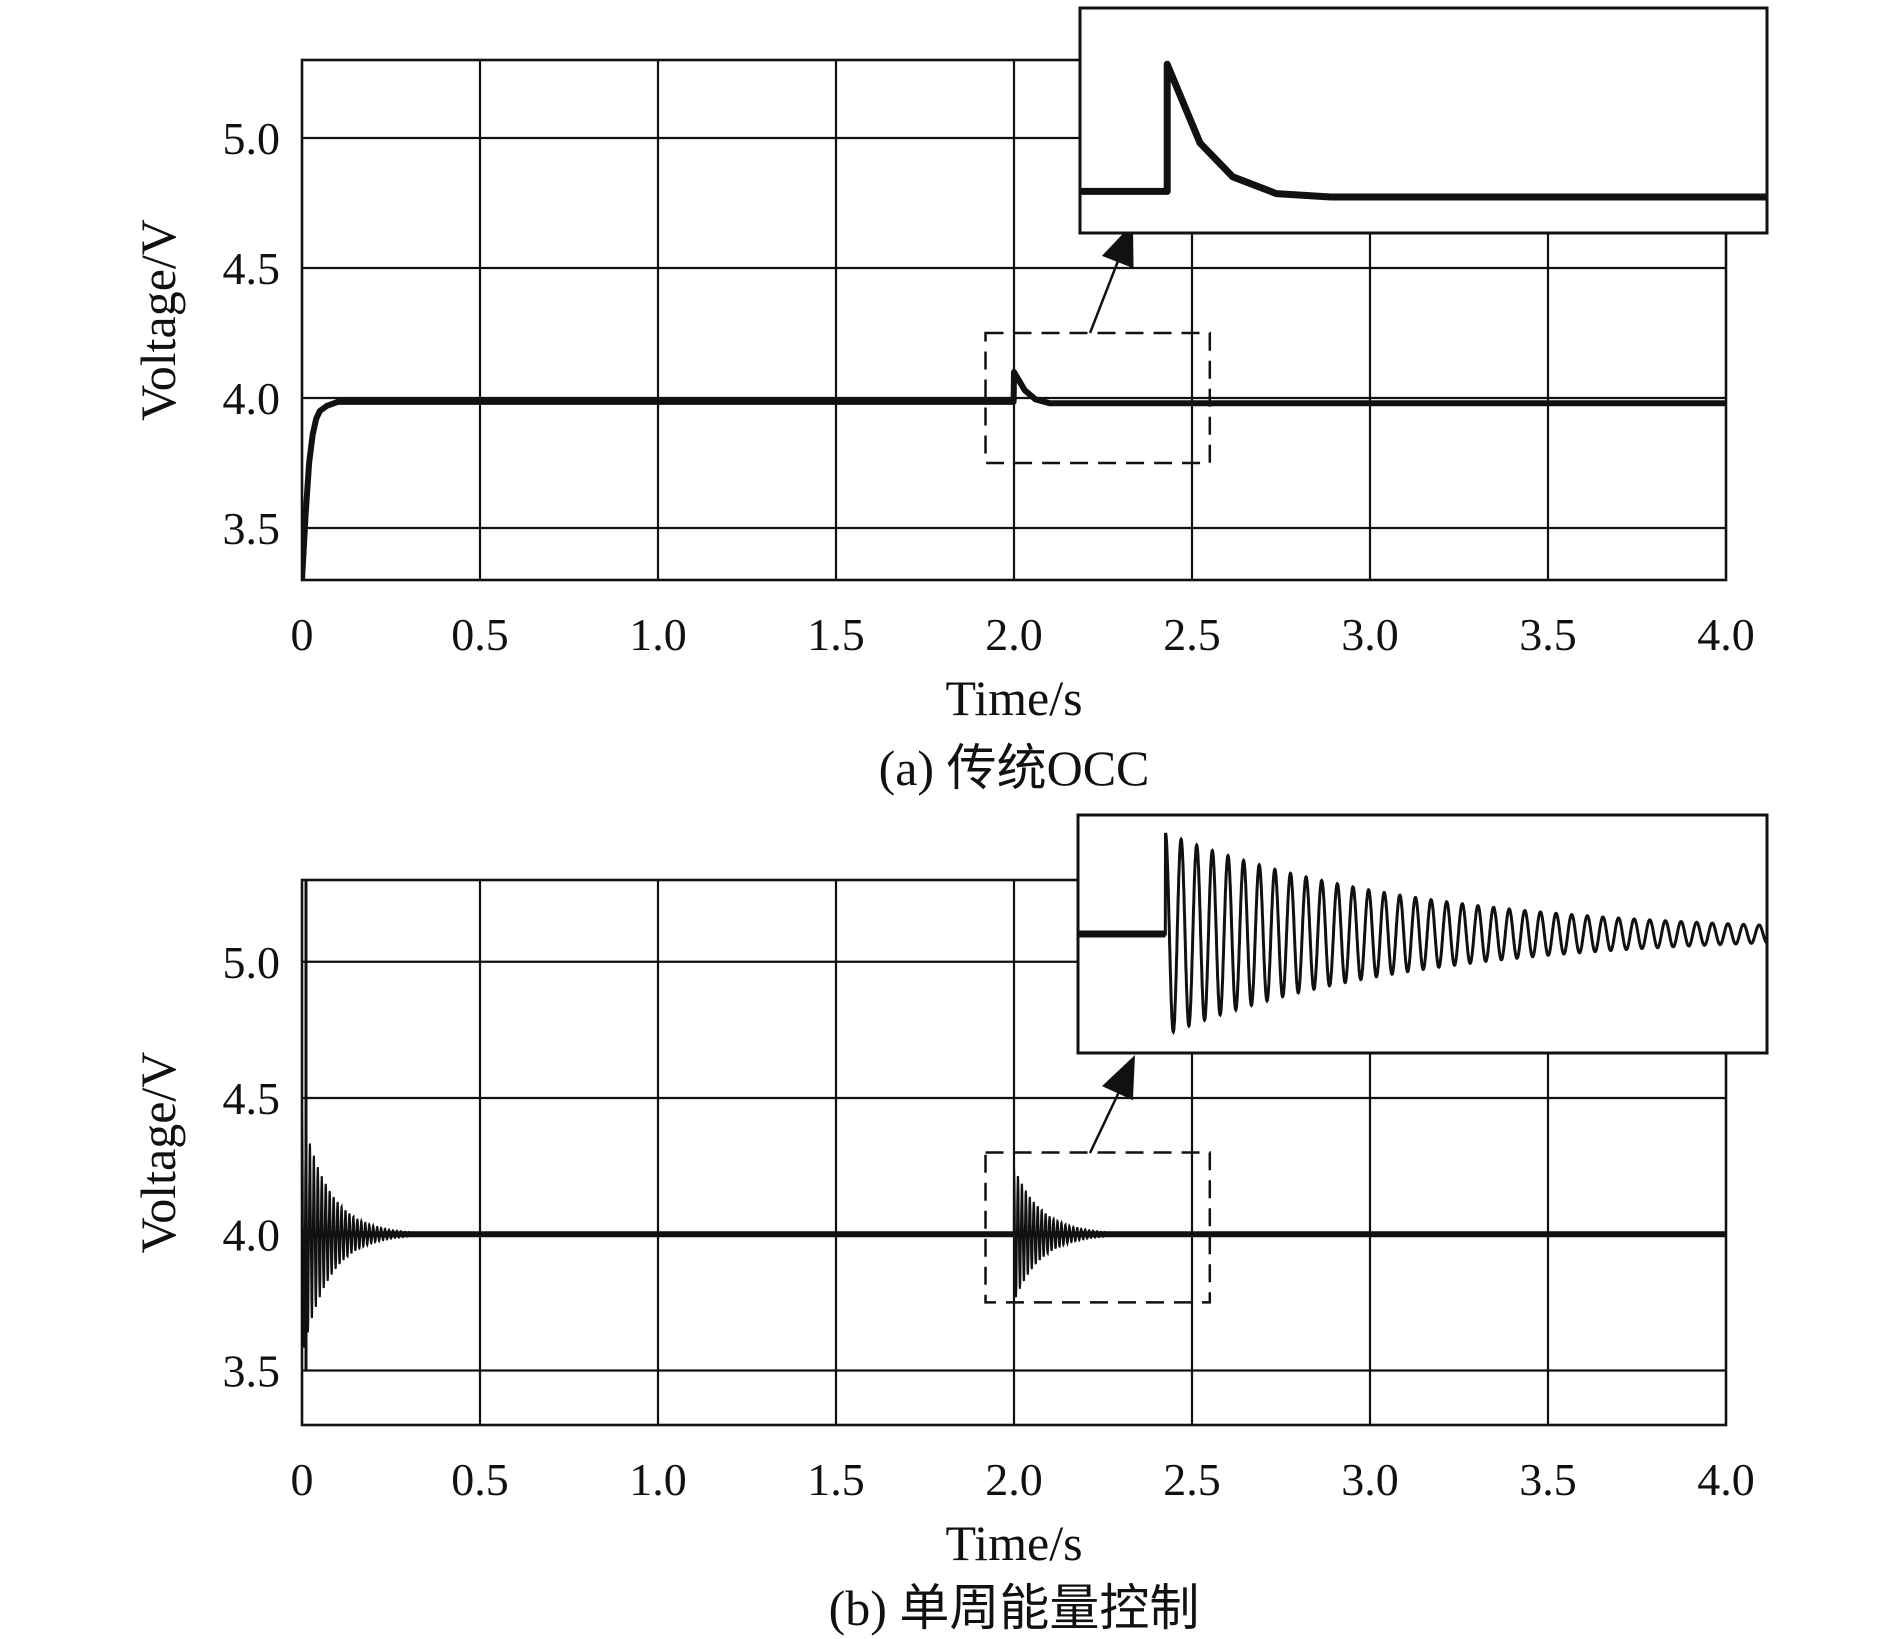 The image size is (1890, 1639). Describe the element at coordinates (1014, 768) in the screenshot. I see `figure-caption: (a) 传统OCC` at that location.